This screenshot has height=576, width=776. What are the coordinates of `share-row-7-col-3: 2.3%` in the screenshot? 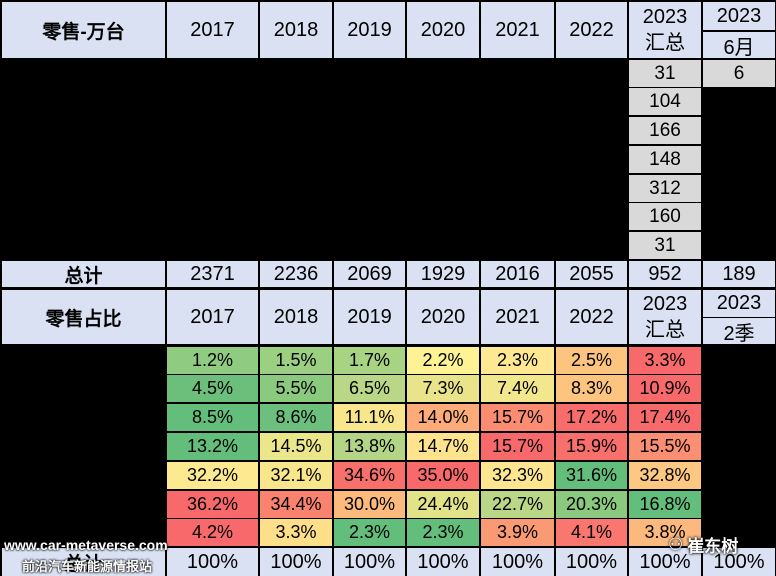 It's located at (369, 532).